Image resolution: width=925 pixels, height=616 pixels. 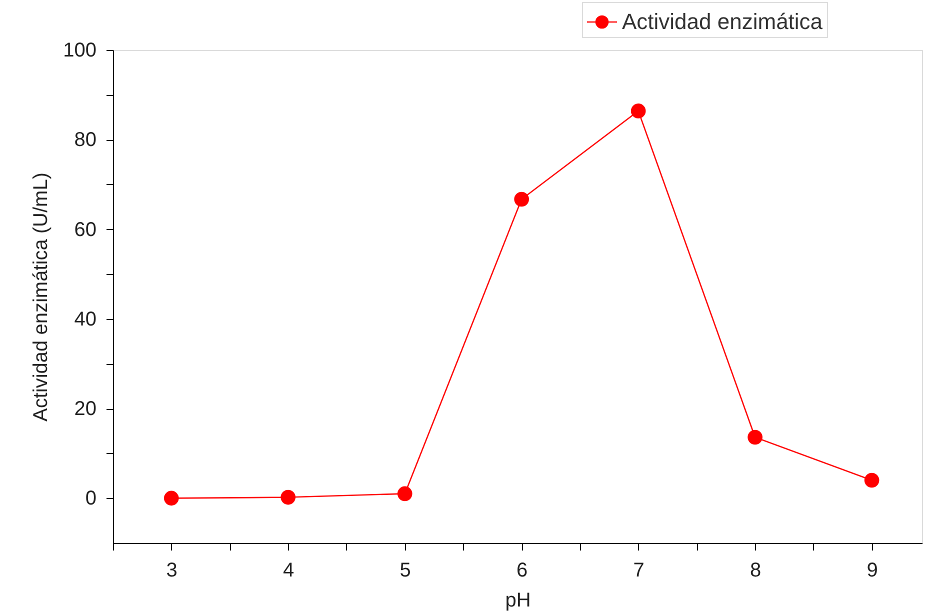 I want to click on x-tick-label: 3, so click(x=172, y=571).